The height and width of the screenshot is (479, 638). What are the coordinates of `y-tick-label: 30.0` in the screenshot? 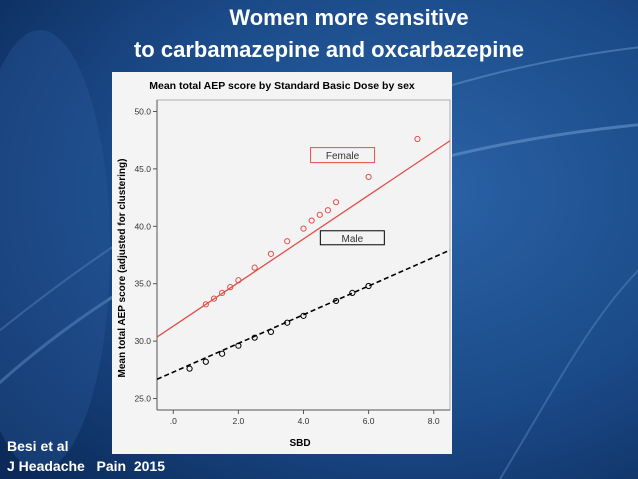 It's located at (142, 341).